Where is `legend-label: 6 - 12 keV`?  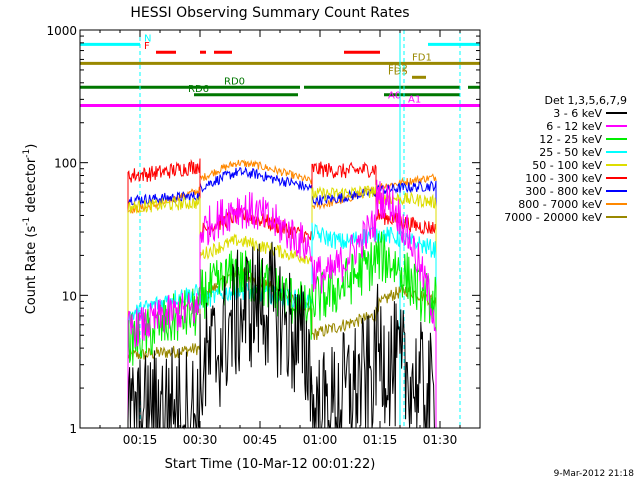 legend-label: 6 - 12 keV is located at coordinates (574, 126).